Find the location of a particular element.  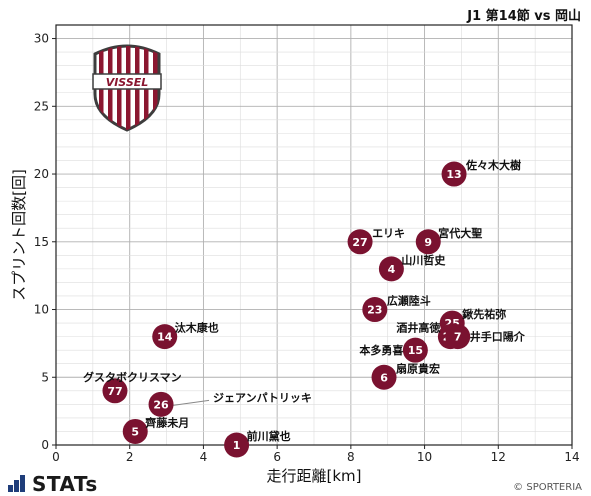

player-name-label: 前川黛也 is located at coordinates (269, 436).